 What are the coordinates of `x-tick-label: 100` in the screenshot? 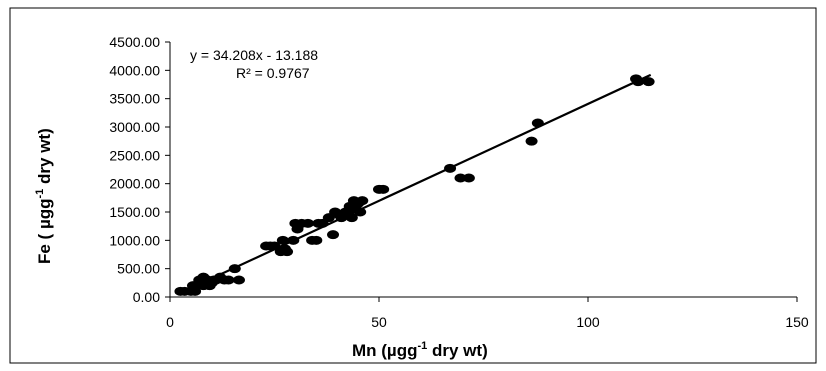 It's located at (588, 322).